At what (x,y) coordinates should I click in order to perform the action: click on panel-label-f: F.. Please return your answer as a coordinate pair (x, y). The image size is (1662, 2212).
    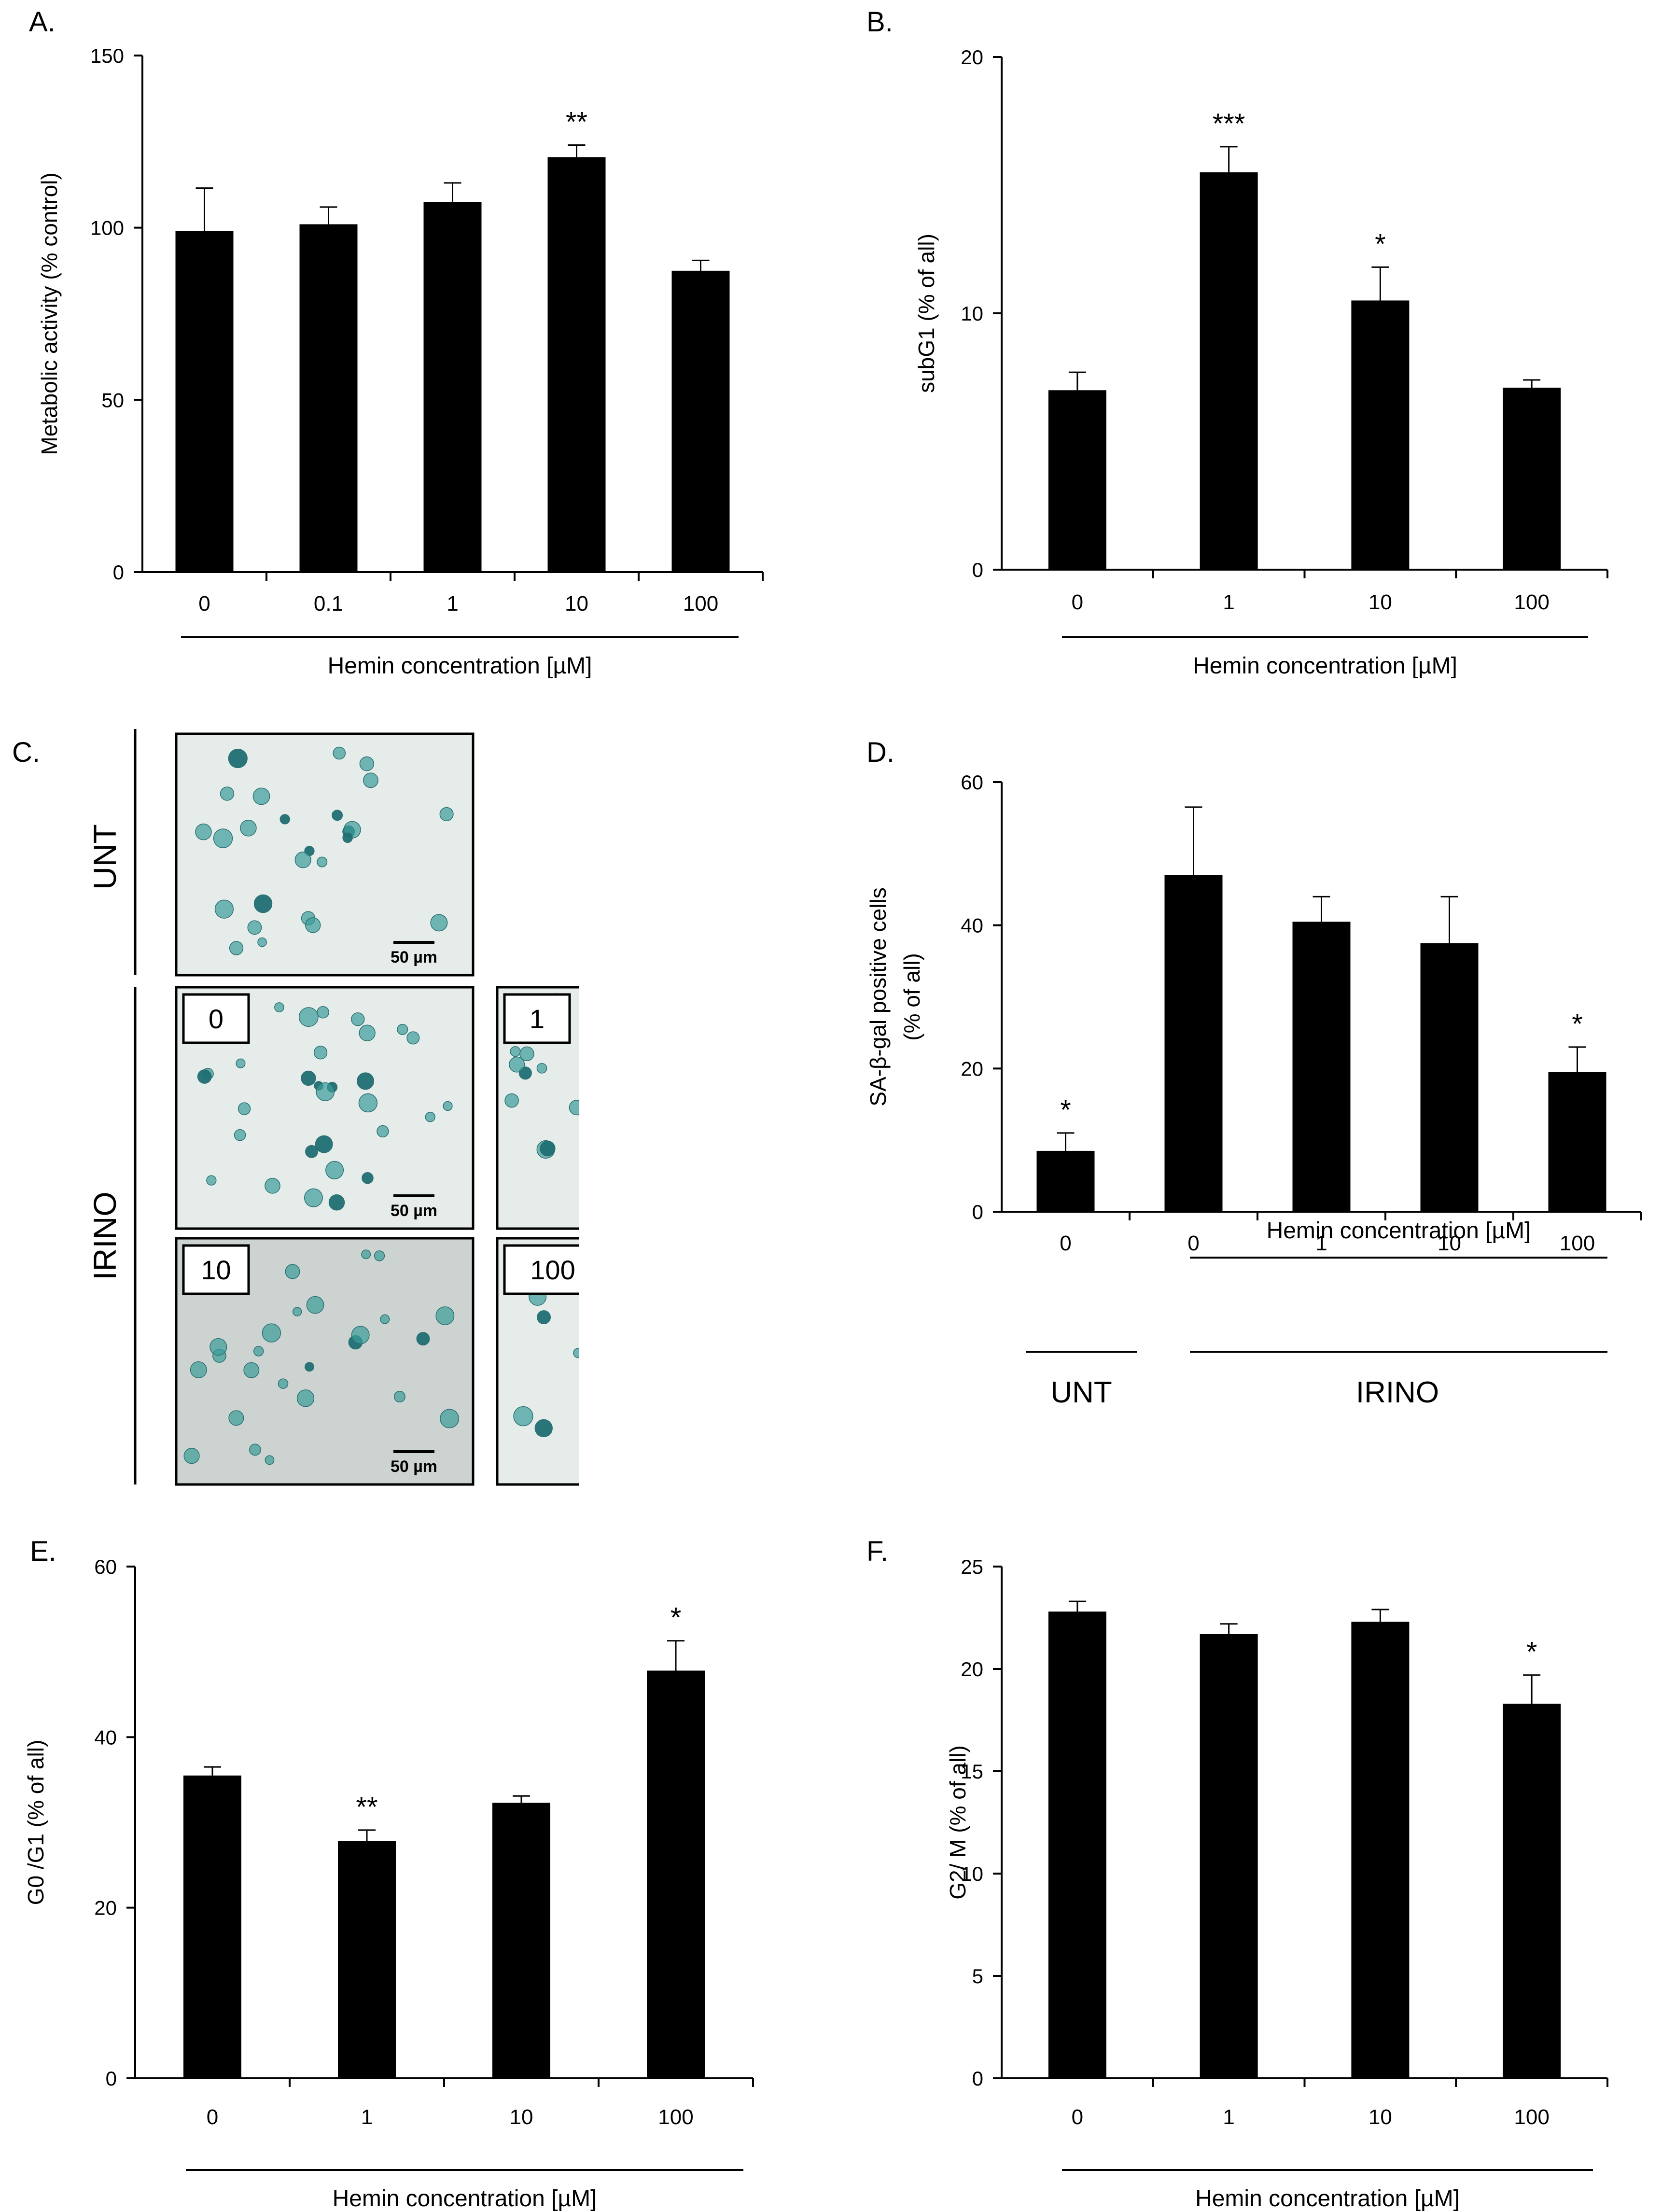
    Looking at the image, I should click on (877, 1552).